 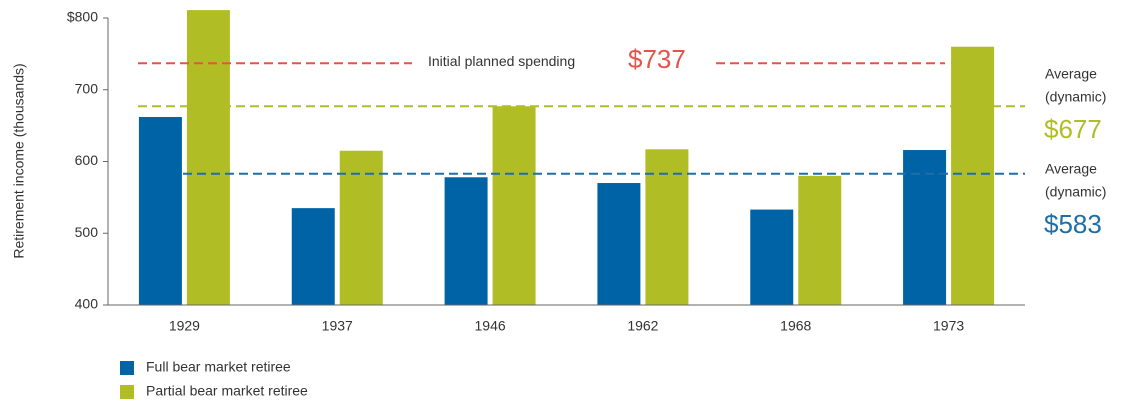 What do you see at coordinates (501, 61) in the screenshot?
I see `reference-label: Initial planned spending` at bounding box center [501, 61].